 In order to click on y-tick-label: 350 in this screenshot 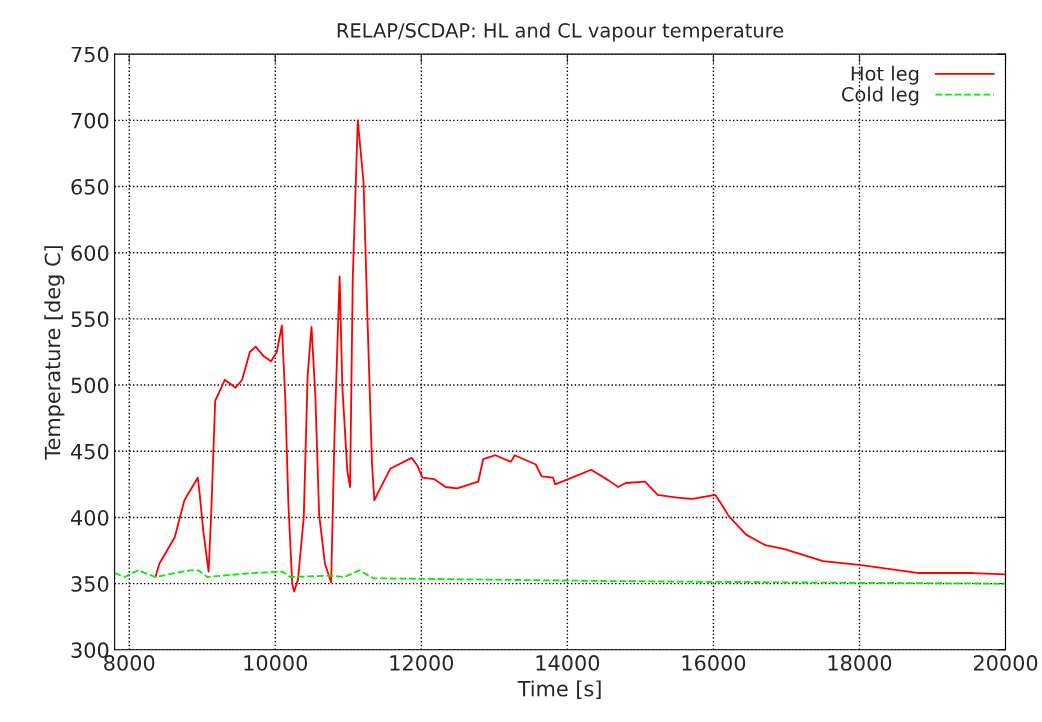, I will do `click(90, 584)`.